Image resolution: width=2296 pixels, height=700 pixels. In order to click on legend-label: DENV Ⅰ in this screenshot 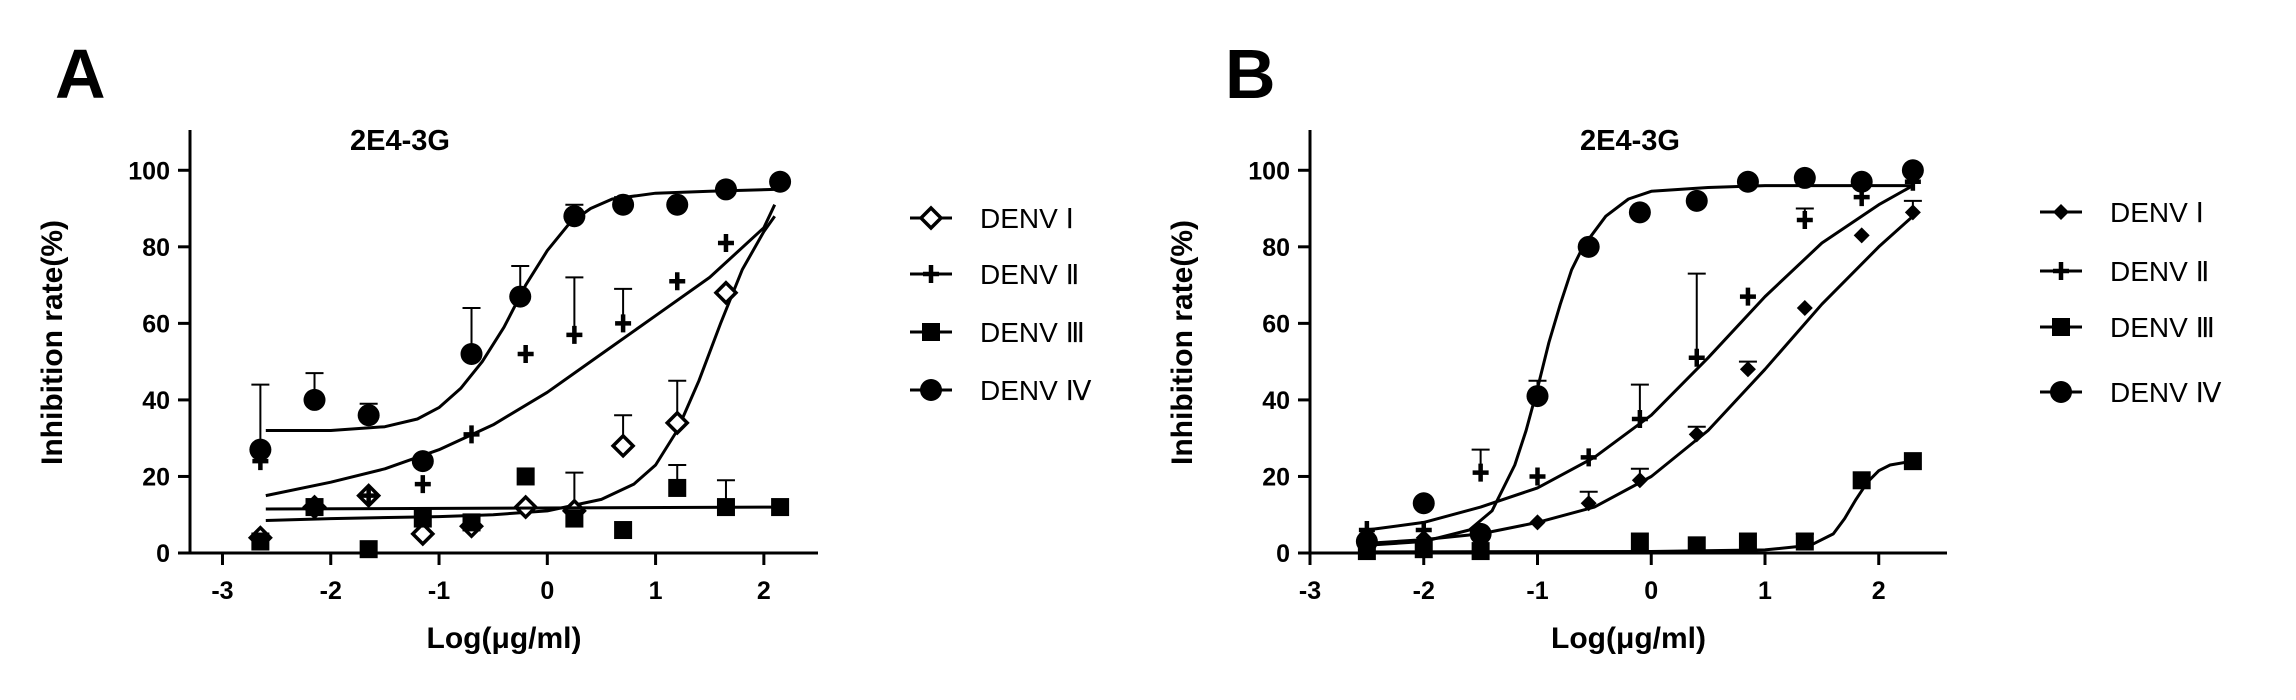, I will do `click(1027, 218)`.